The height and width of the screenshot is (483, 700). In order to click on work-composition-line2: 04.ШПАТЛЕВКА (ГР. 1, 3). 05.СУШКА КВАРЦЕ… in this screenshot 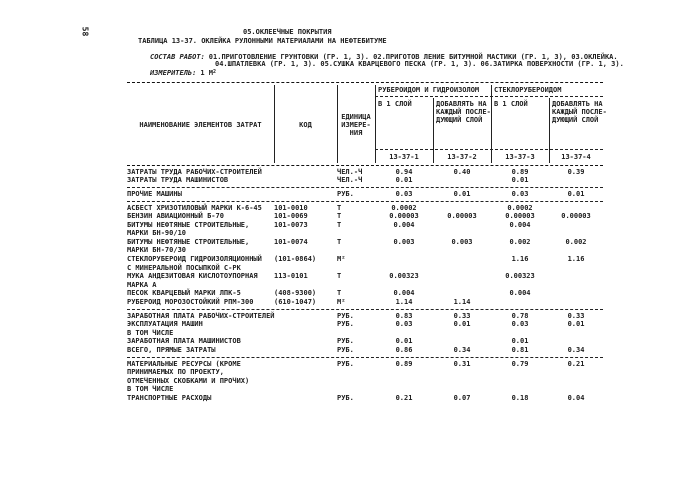, I will do `click(375, 64)`.